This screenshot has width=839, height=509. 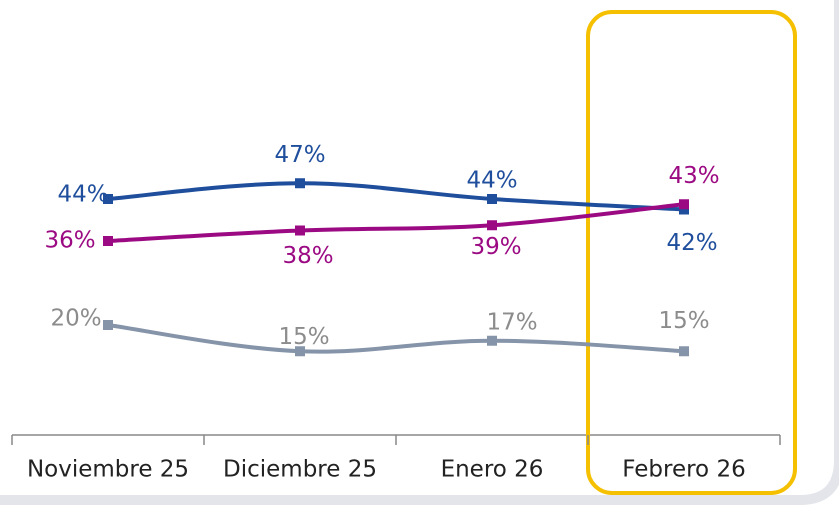 What do you see at coordinates (691, 243) in the screenshot?
I see `data-label: 42%` at bounding box center [691, 243].